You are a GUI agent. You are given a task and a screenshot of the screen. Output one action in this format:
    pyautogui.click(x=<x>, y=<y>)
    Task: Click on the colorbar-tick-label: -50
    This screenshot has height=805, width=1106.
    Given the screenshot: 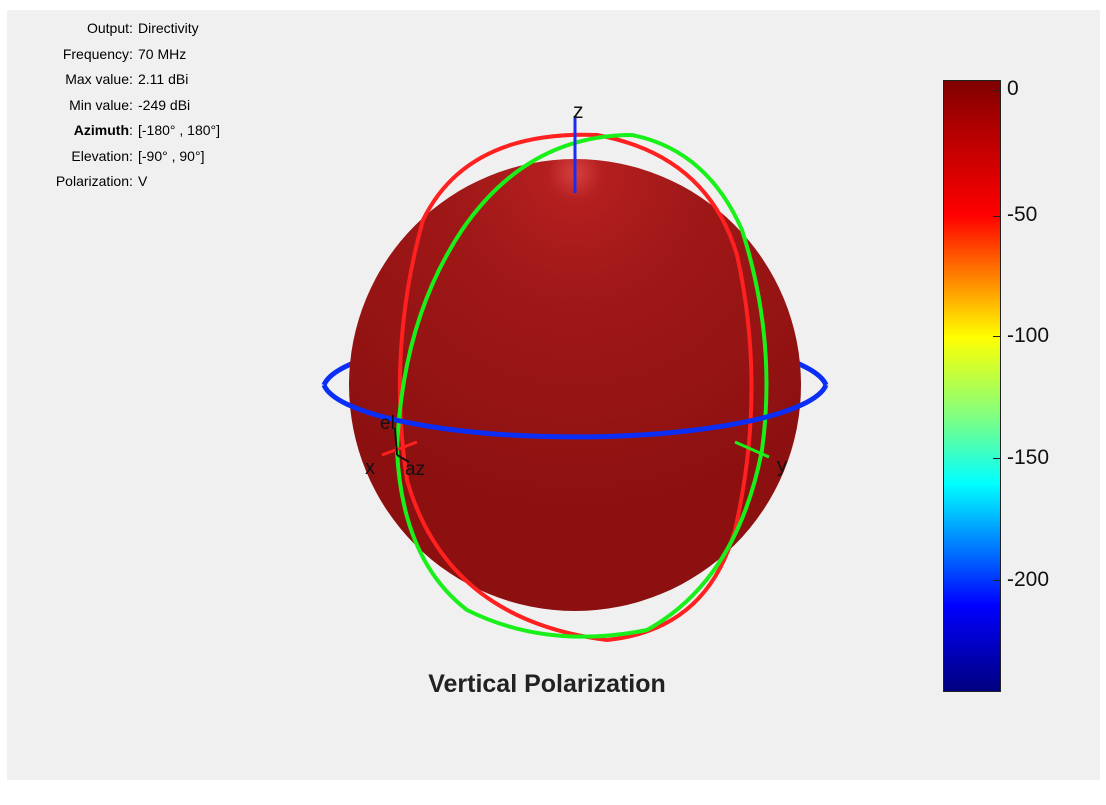 What is the action you would take?
    pyautogui.click(x=1022, y=214)
    